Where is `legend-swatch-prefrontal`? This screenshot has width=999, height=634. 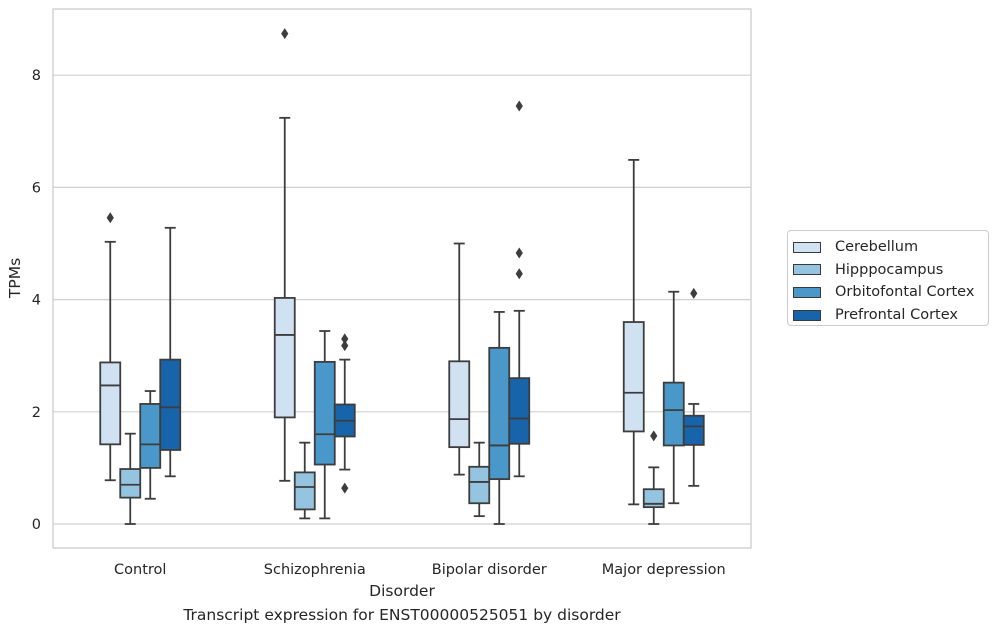 legend-swatch-prefrontal is located at coordinates (807, 315).